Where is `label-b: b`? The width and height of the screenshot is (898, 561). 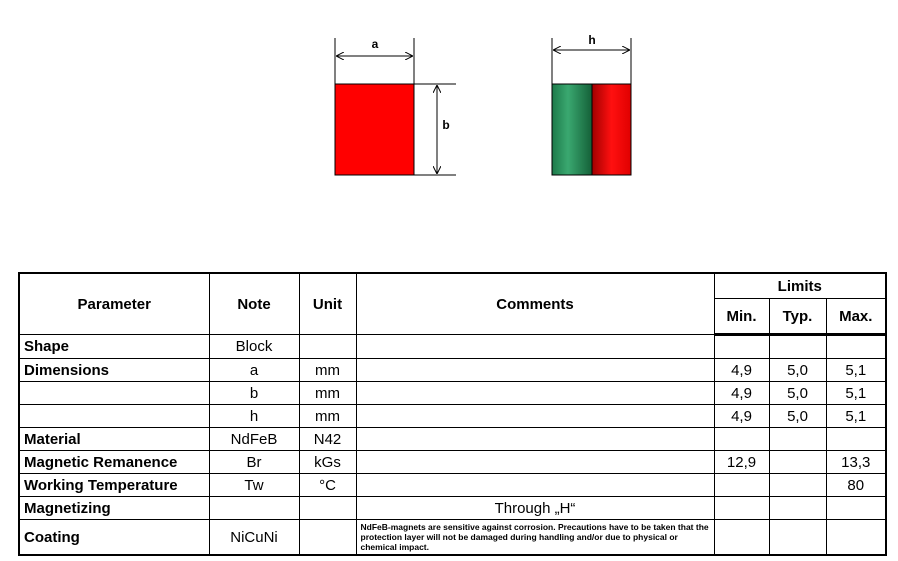
label-b: b is located at coordinates (445, 125).